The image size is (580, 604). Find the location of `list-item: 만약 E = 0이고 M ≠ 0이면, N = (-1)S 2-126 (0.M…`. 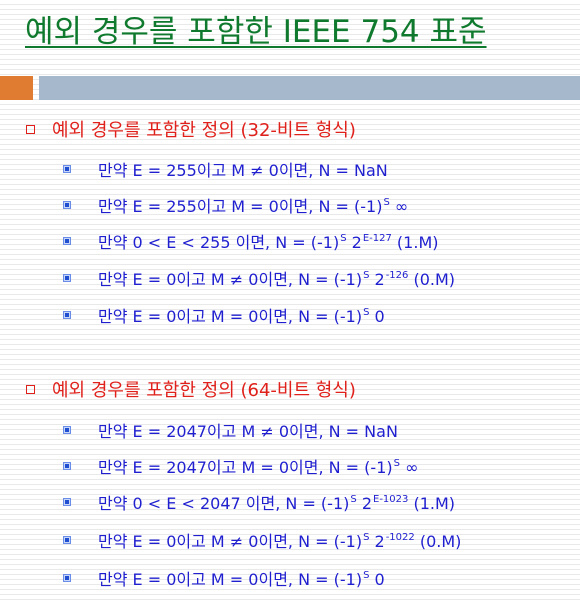

list-item: 만약 E = 0이고 M ≠ 0이면, N = (-1)S 2-126 (0.M… is located at coordinates (259, 278).